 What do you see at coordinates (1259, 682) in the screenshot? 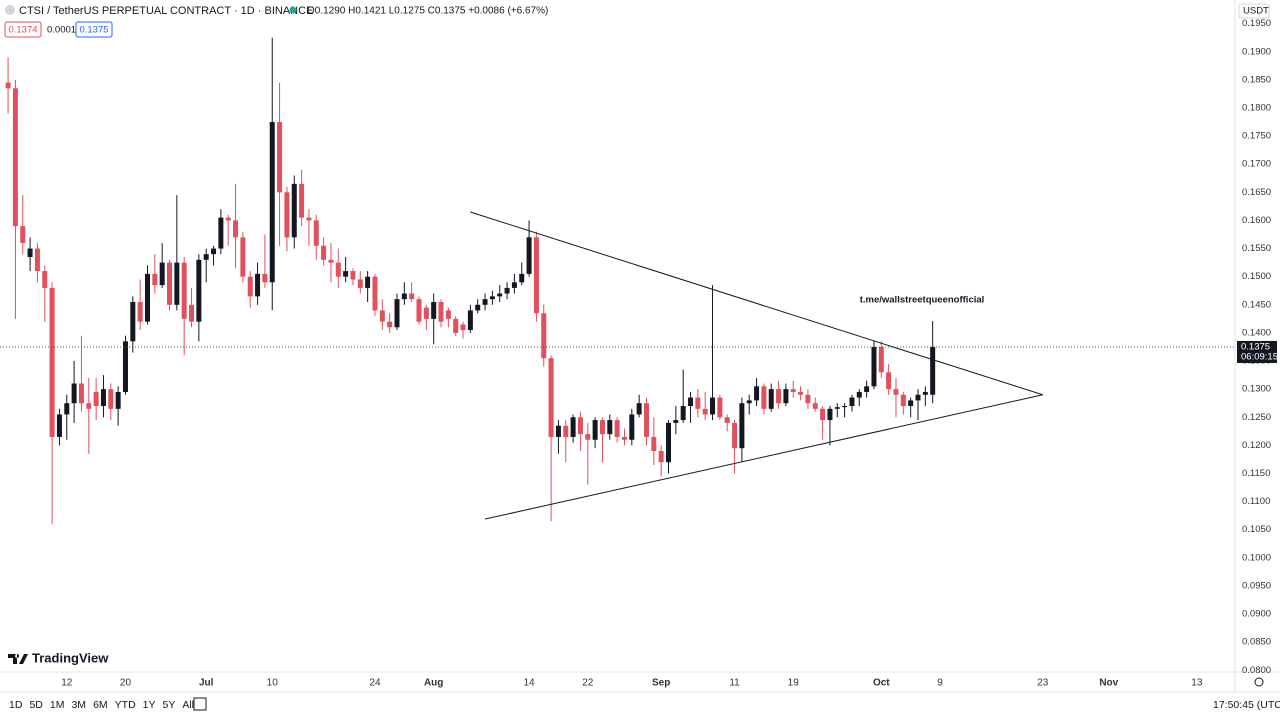
I see `settings-icon` at bounding box center [1259, 682].